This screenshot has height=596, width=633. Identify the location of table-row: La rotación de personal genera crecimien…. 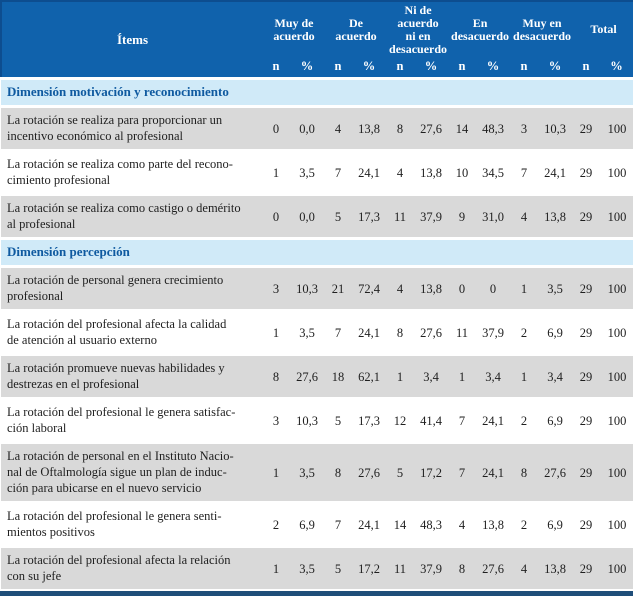
(317, 288).